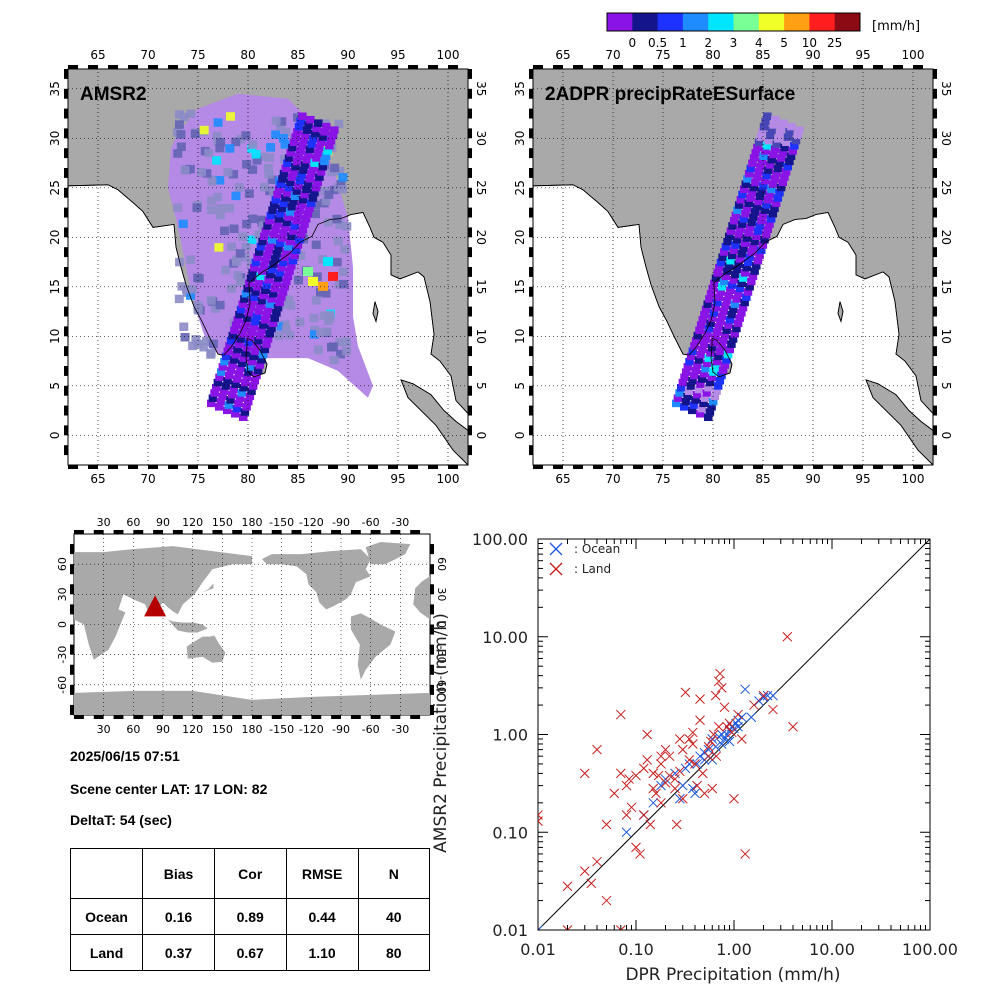  I want to click on stats-cell: 0.67, so click(250, 952).